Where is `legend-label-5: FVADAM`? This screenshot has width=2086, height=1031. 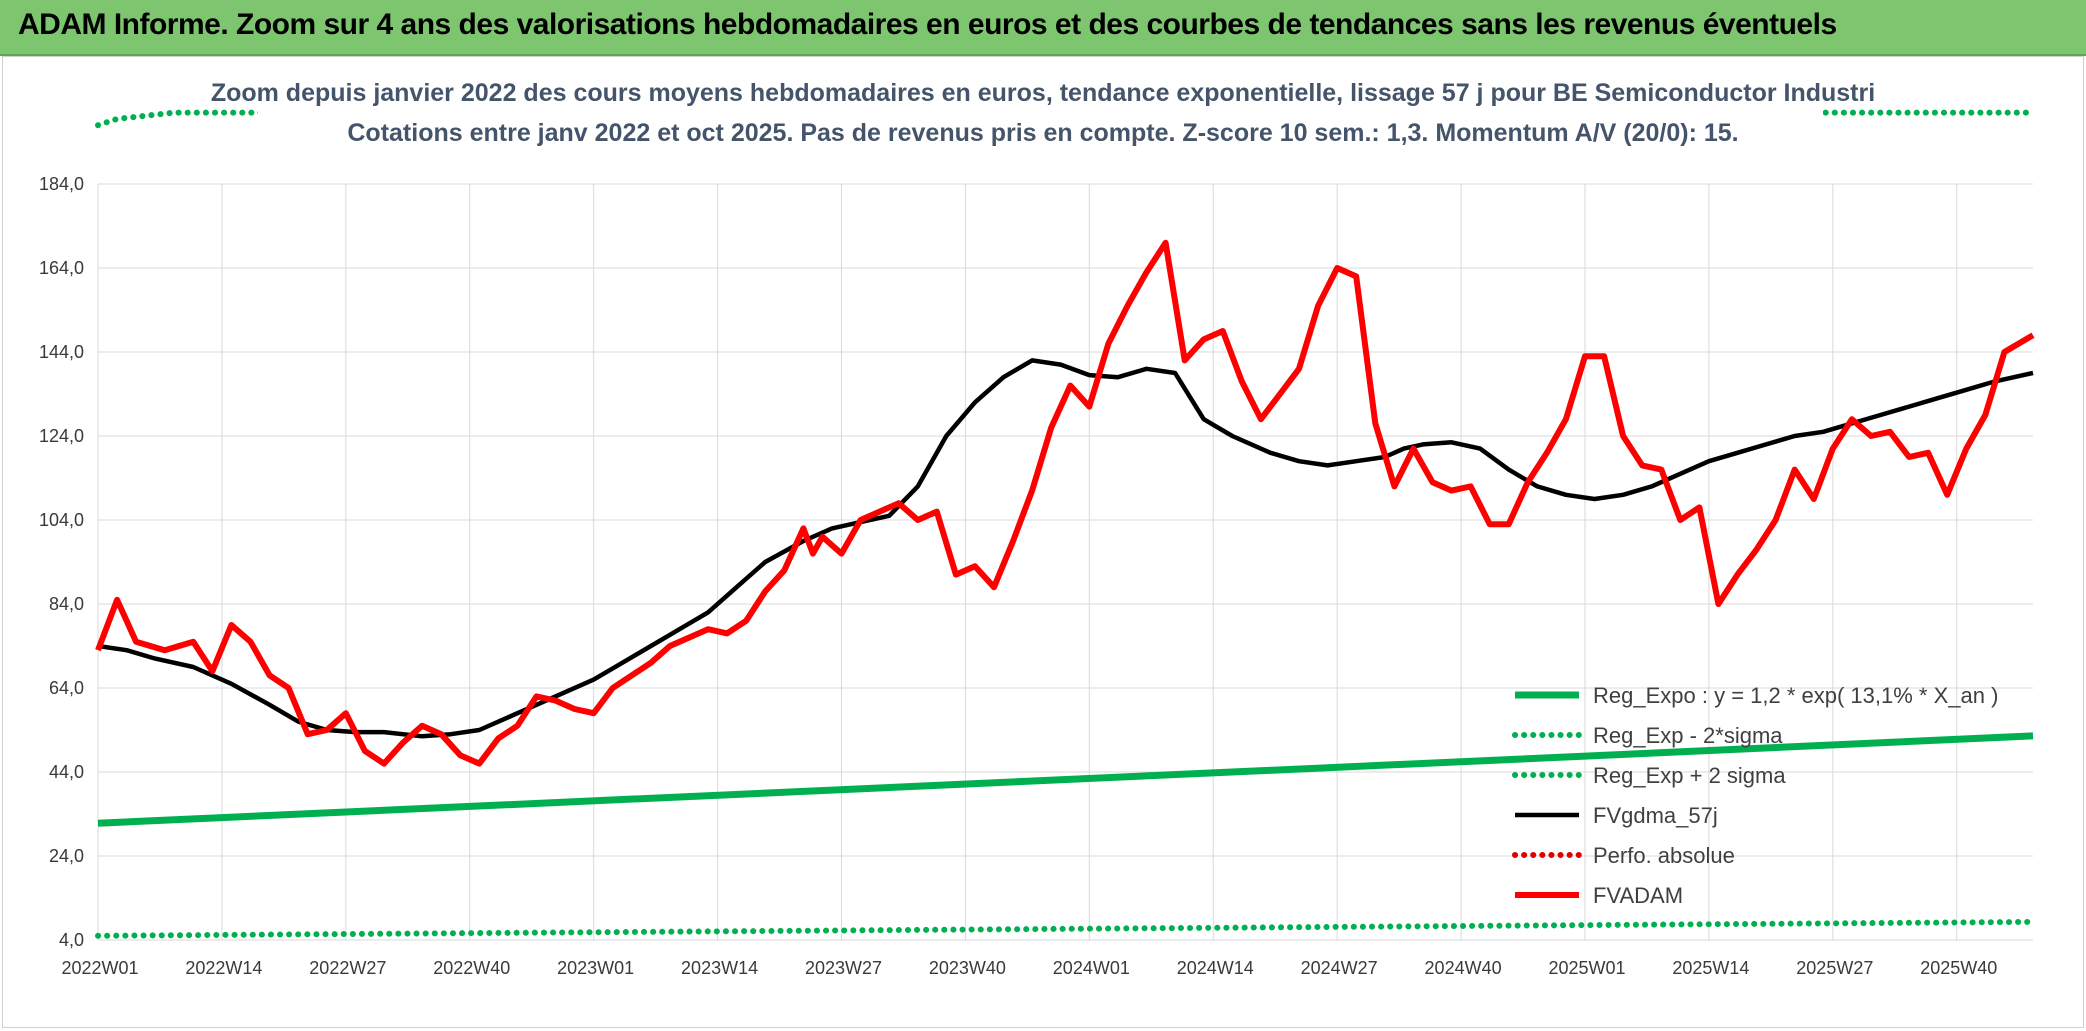
legend-label-5: FVADAM is located at coordinates (1638, 895).